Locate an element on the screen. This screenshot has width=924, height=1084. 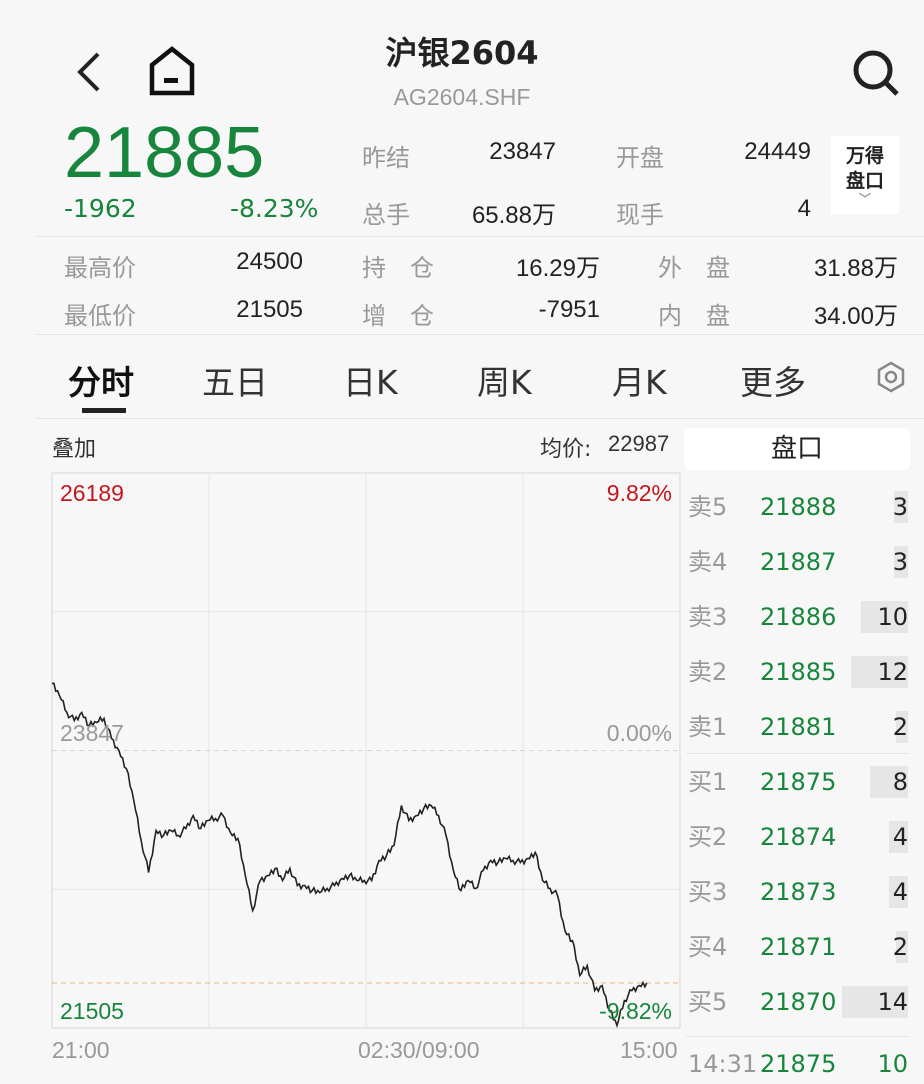
tab-five-day: 五日 is located at coordinates (235, 382).